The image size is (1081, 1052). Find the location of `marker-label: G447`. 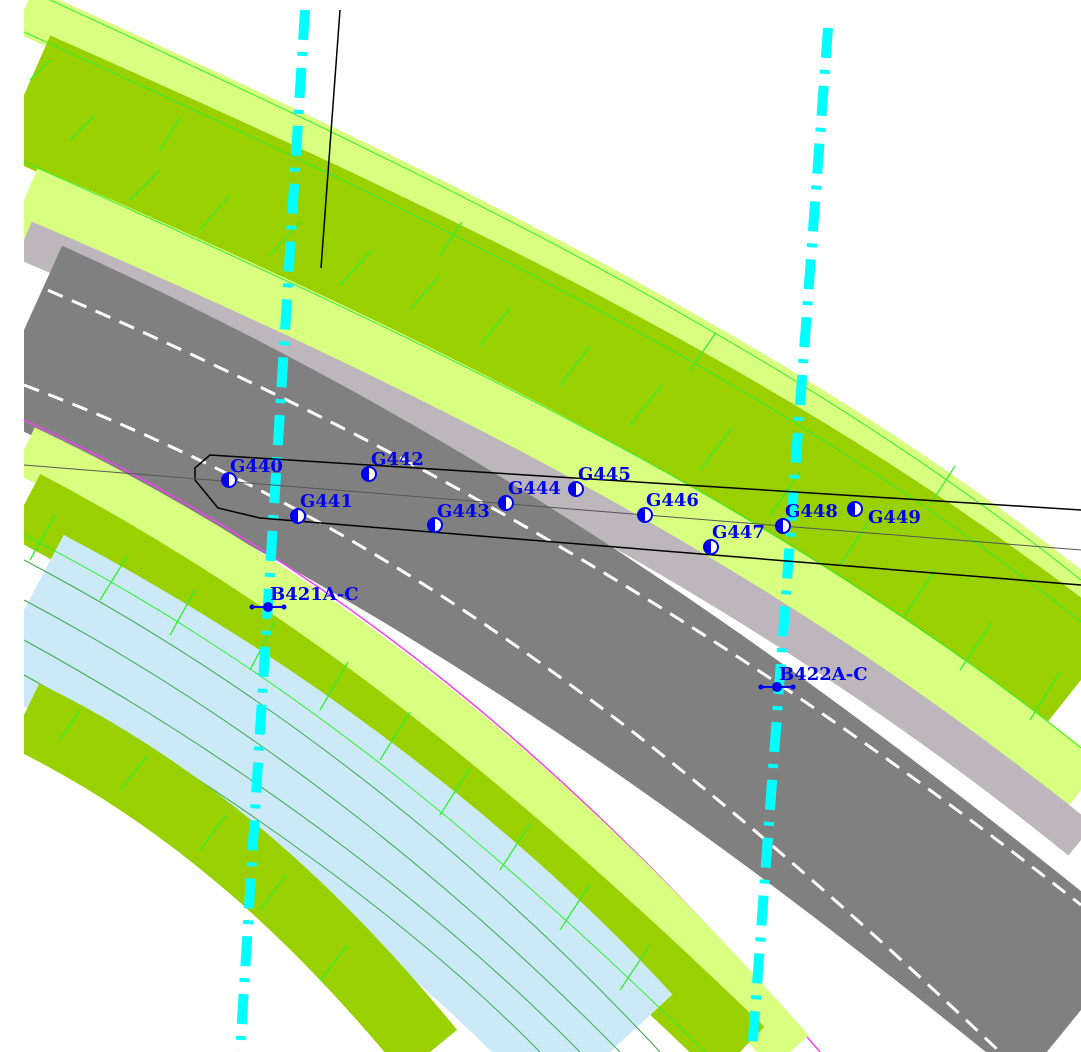

marker-label: G447 is located at coordinates (738, 532).